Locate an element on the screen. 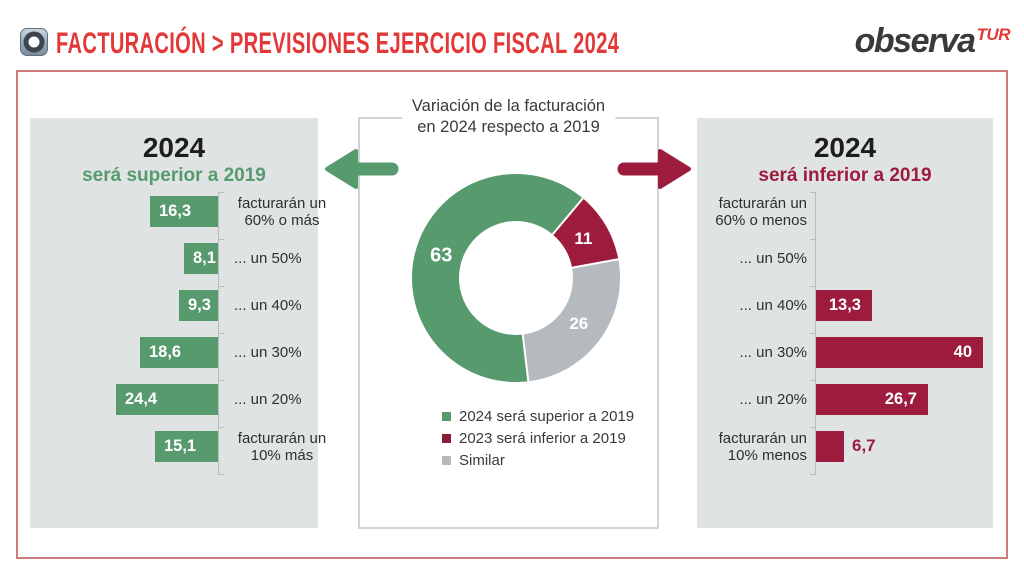 The width and height of the screenshot is (1024, 574). brand-logo: observa TUR is located at coordinates (932, 41).